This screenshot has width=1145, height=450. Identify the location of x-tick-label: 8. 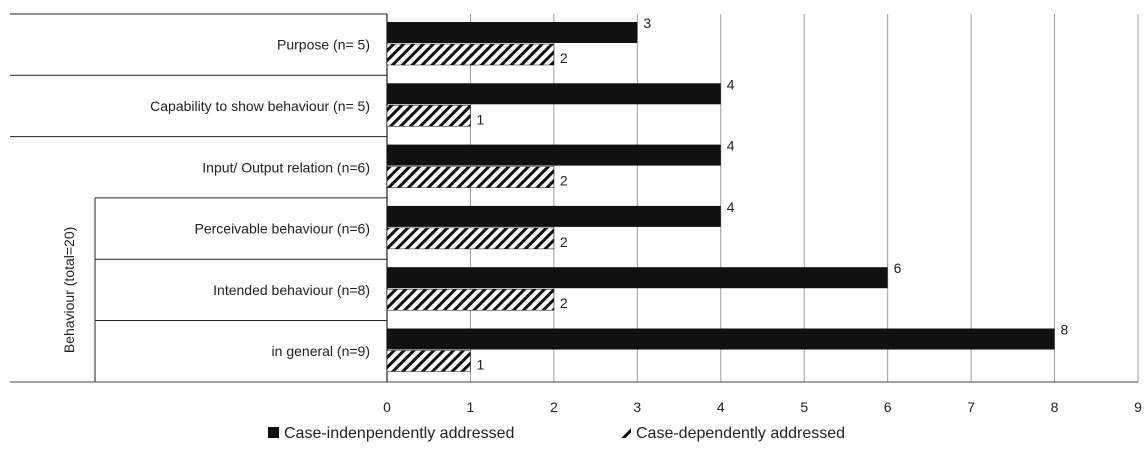
(1055, 407).